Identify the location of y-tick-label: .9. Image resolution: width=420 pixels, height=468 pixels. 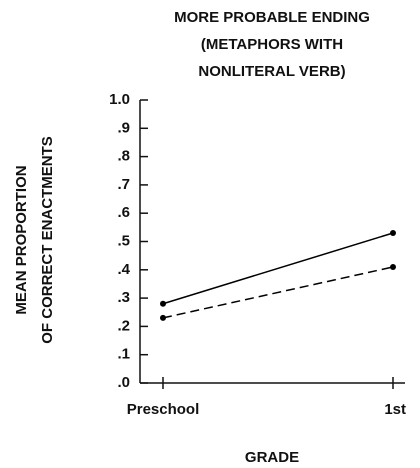
(123, 127).